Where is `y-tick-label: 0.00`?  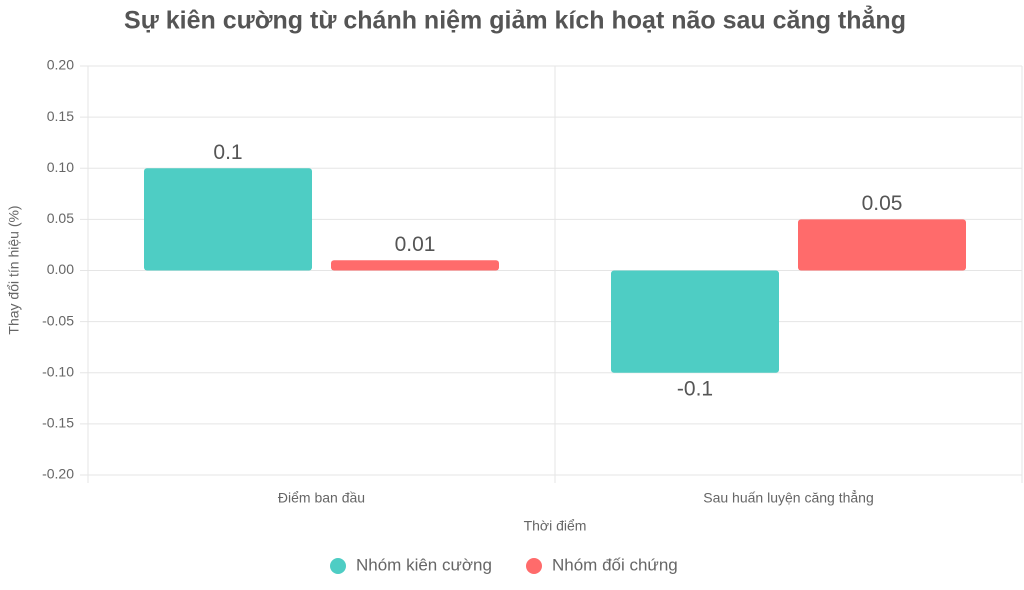 y-tick-label: 0.00 is located at coordinates (60, 269).